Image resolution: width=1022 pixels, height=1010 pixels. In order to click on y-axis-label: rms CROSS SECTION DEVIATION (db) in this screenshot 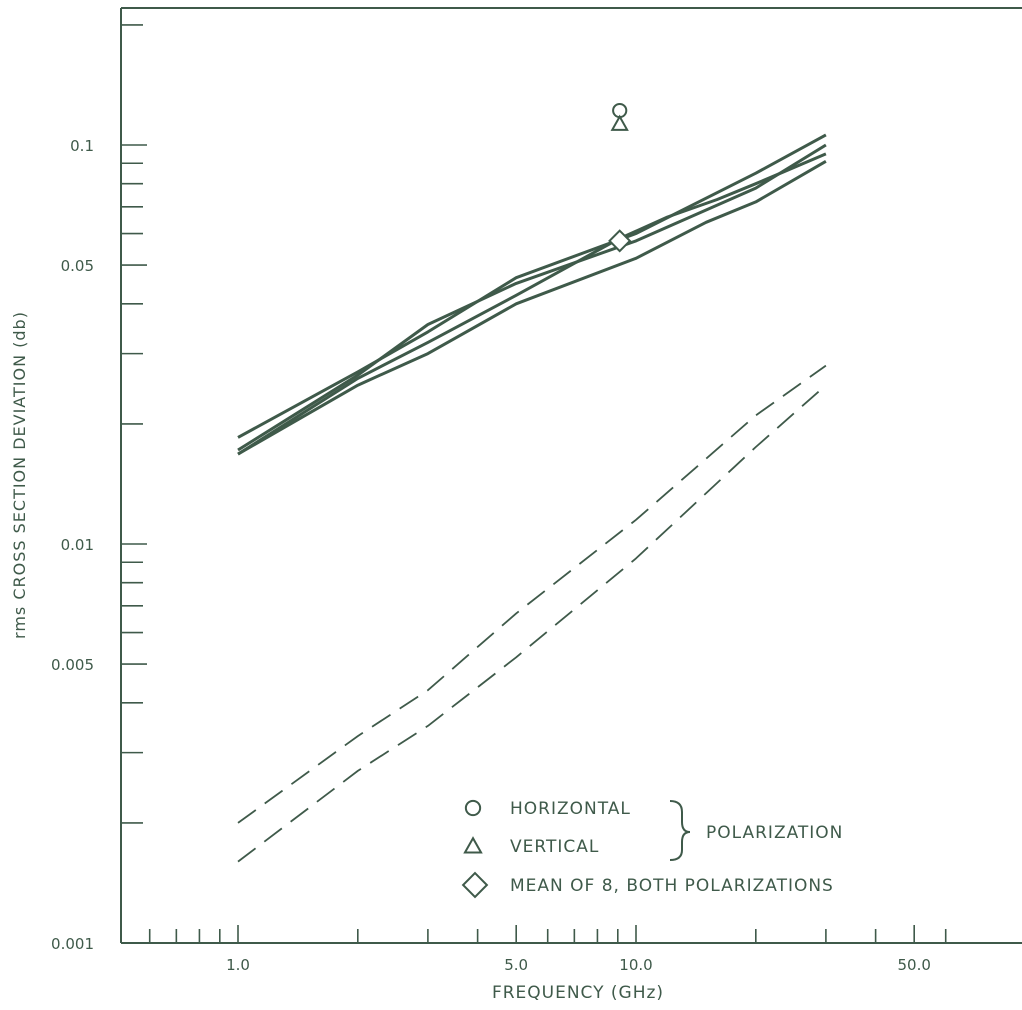, I will do `click(19, 475)`.